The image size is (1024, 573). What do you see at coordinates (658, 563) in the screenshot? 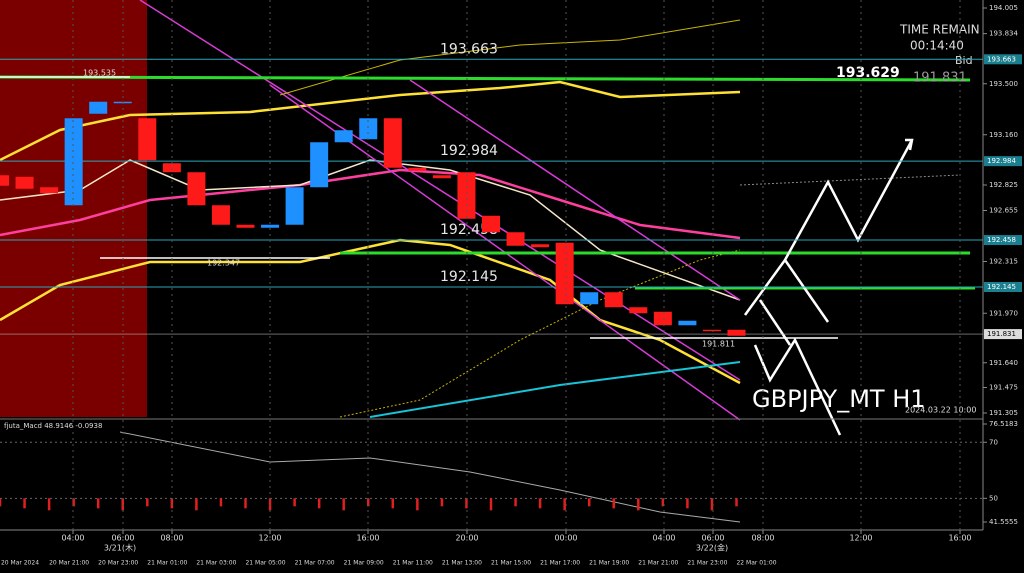
I see `bottom-label: 21 Mar 21:00` at bounding box center [658, 563].